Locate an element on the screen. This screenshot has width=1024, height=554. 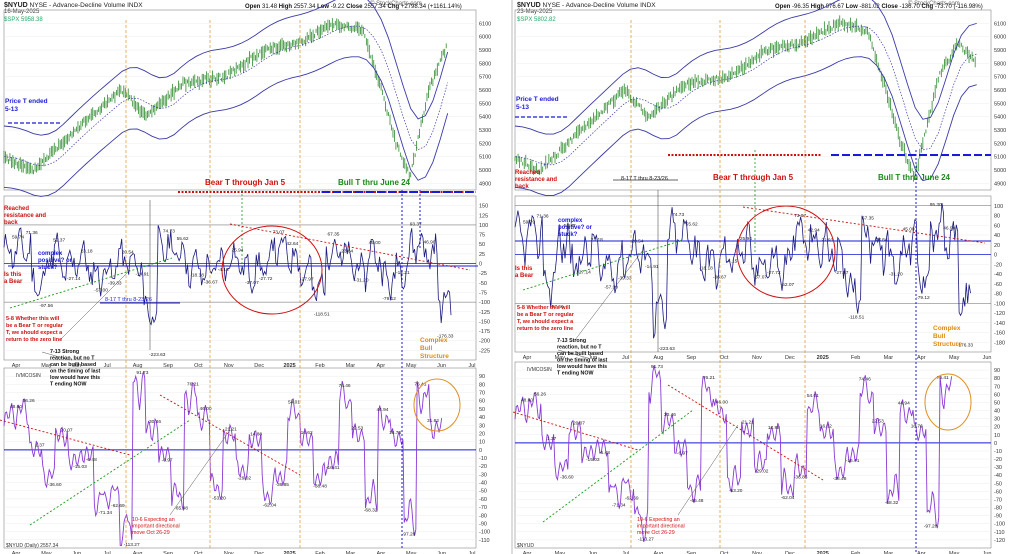
indicator-bear-trendline is located at coordinates (576, 431).